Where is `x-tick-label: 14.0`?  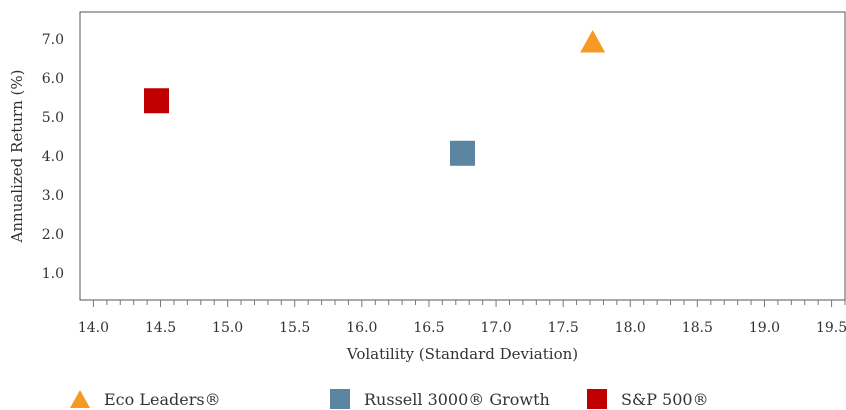 x-tick-label: 14.0 is located at coordinates (93, 328).